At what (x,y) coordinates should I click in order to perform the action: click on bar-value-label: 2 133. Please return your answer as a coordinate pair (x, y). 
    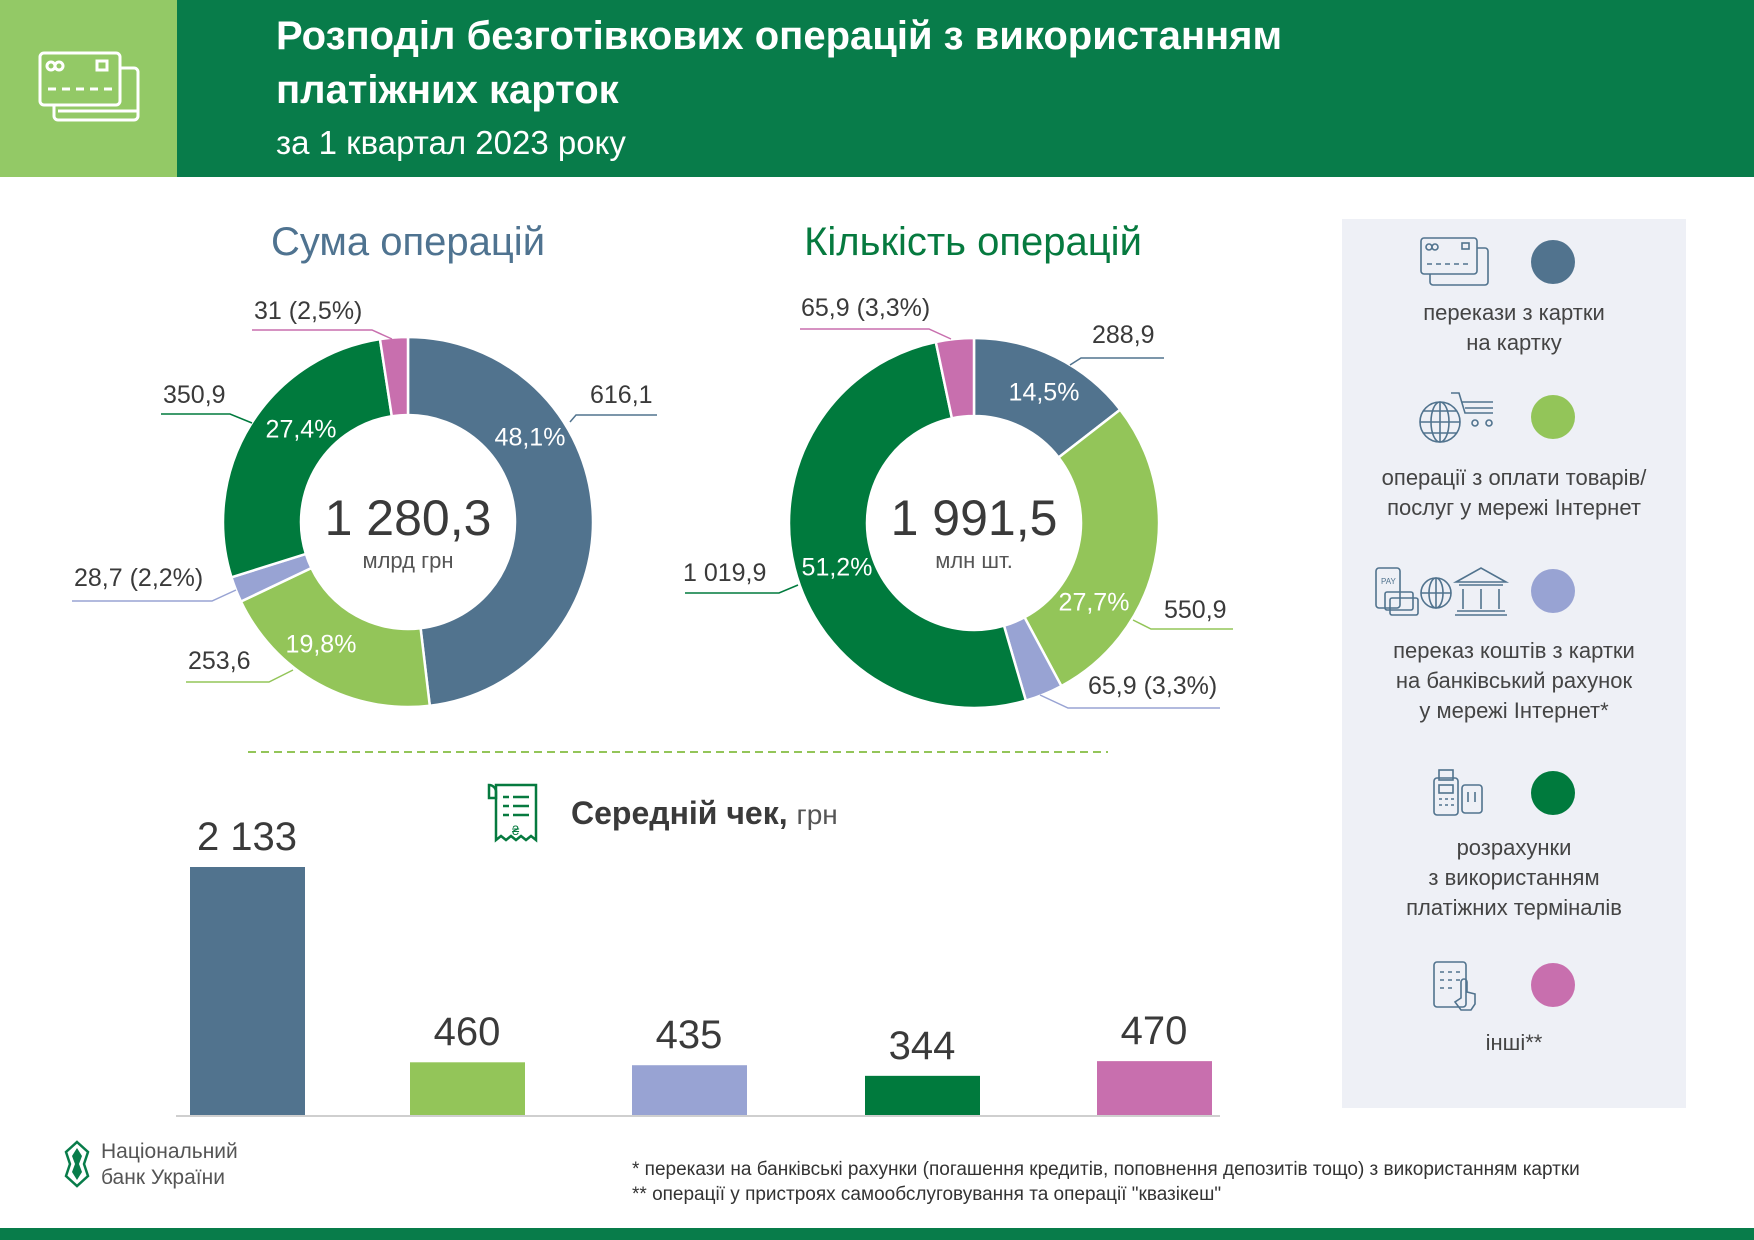
    Looking at the image, I should click on (247, 837).